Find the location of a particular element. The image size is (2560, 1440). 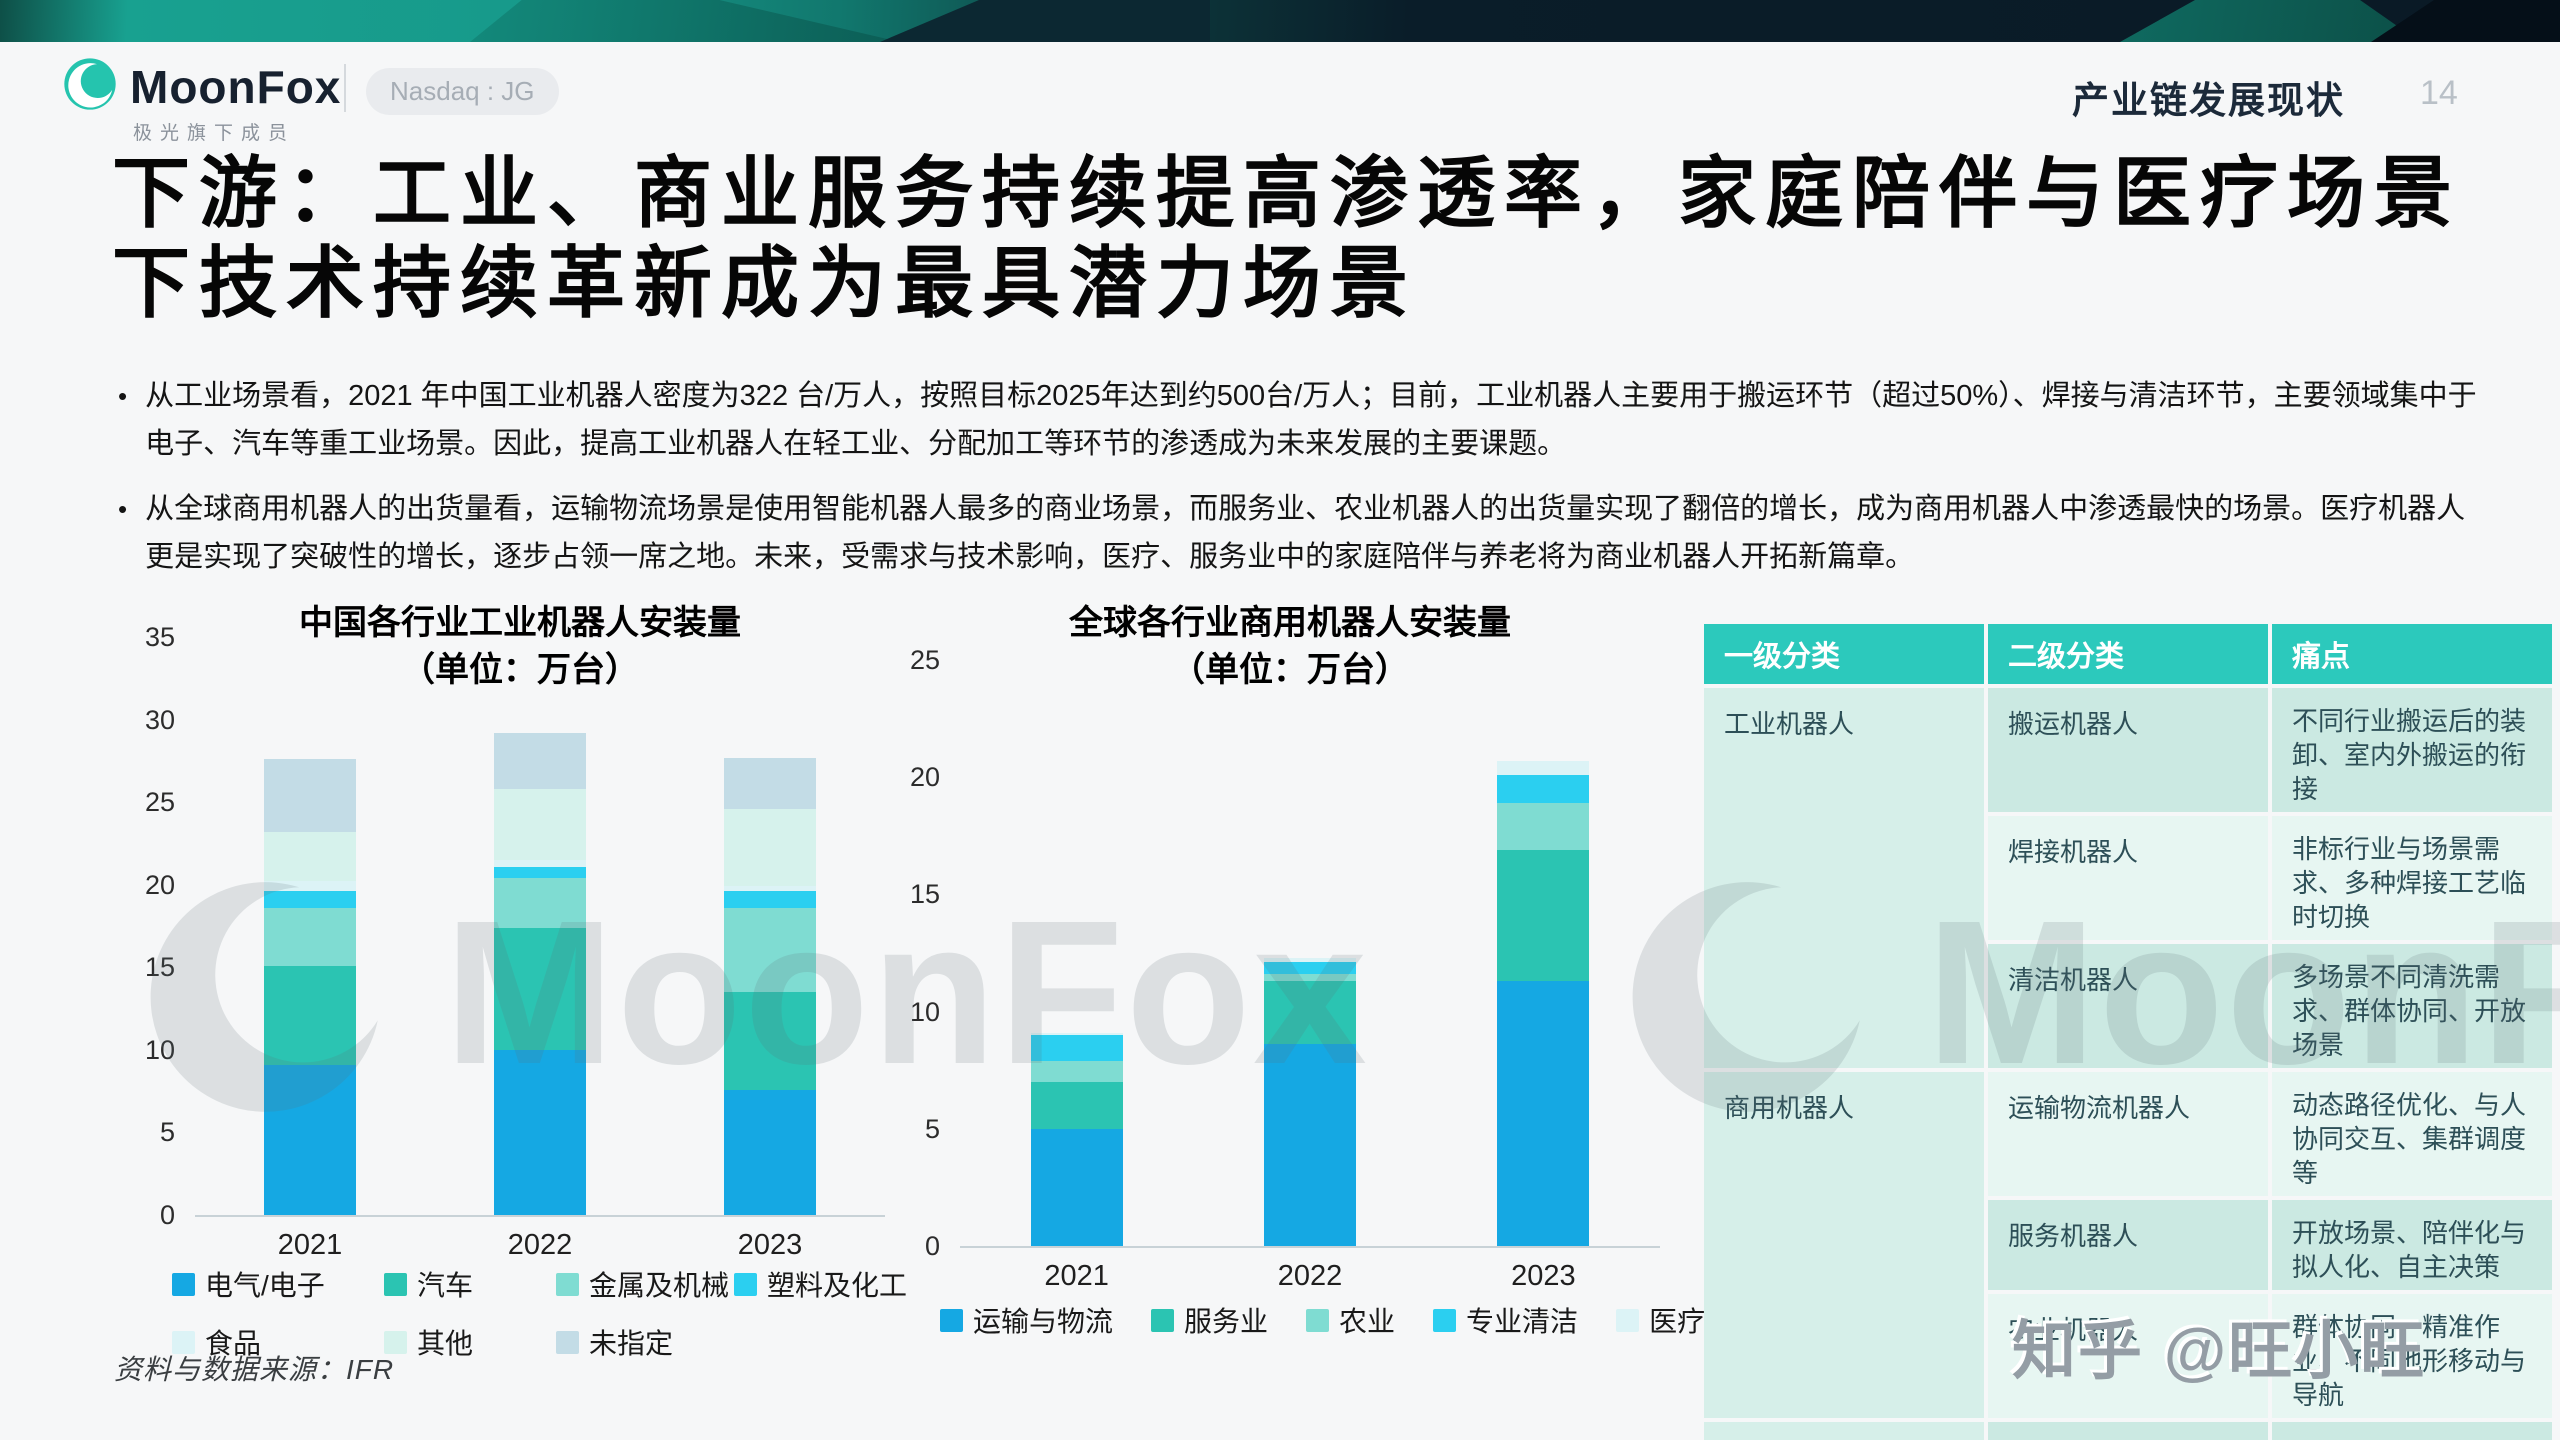

chart-title: 中国各行业工业机器人安装量 （单位：万台） is located at coordinates (520, 647).